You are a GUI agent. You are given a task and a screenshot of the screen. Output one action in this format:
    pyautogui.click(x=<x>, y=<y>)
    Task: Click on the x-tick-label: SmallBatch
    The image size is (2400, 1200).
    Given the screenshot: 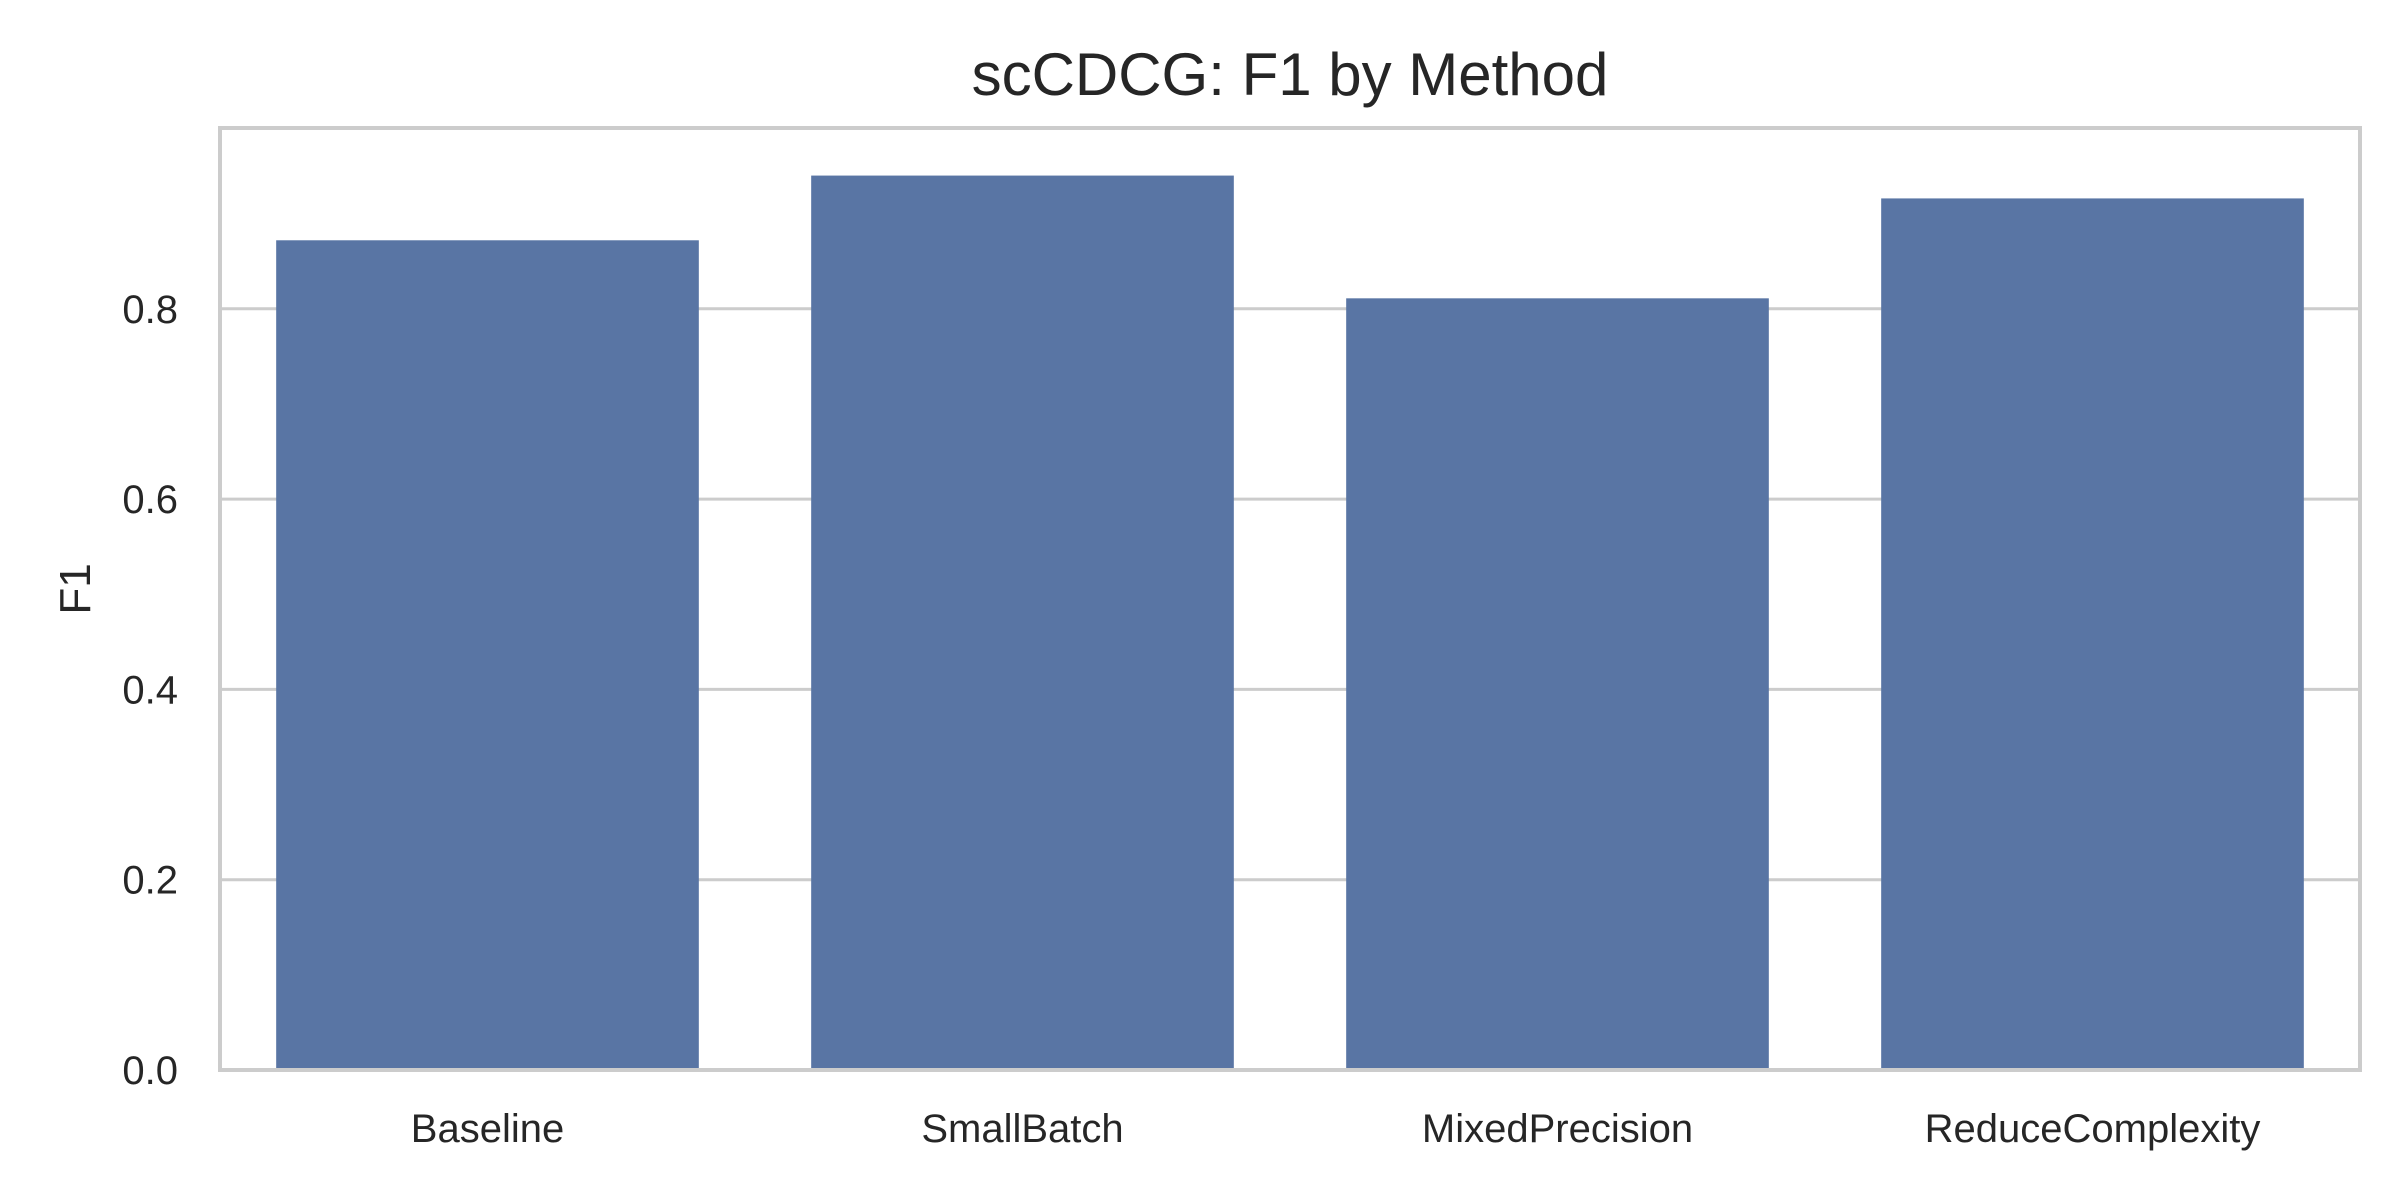 What is the action you would take?
    pyautogui.click(x=1022, y=1129)
    